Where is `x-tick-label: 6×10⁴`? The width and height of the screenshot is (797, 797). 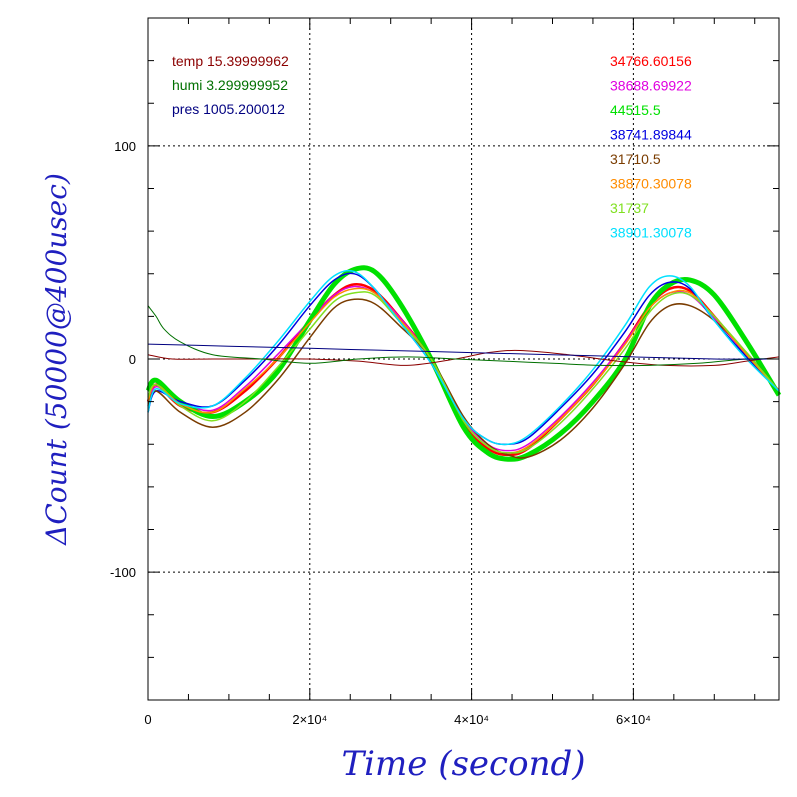
x-tick-label: 6×10⁴ is located at coordinates (633, 719).